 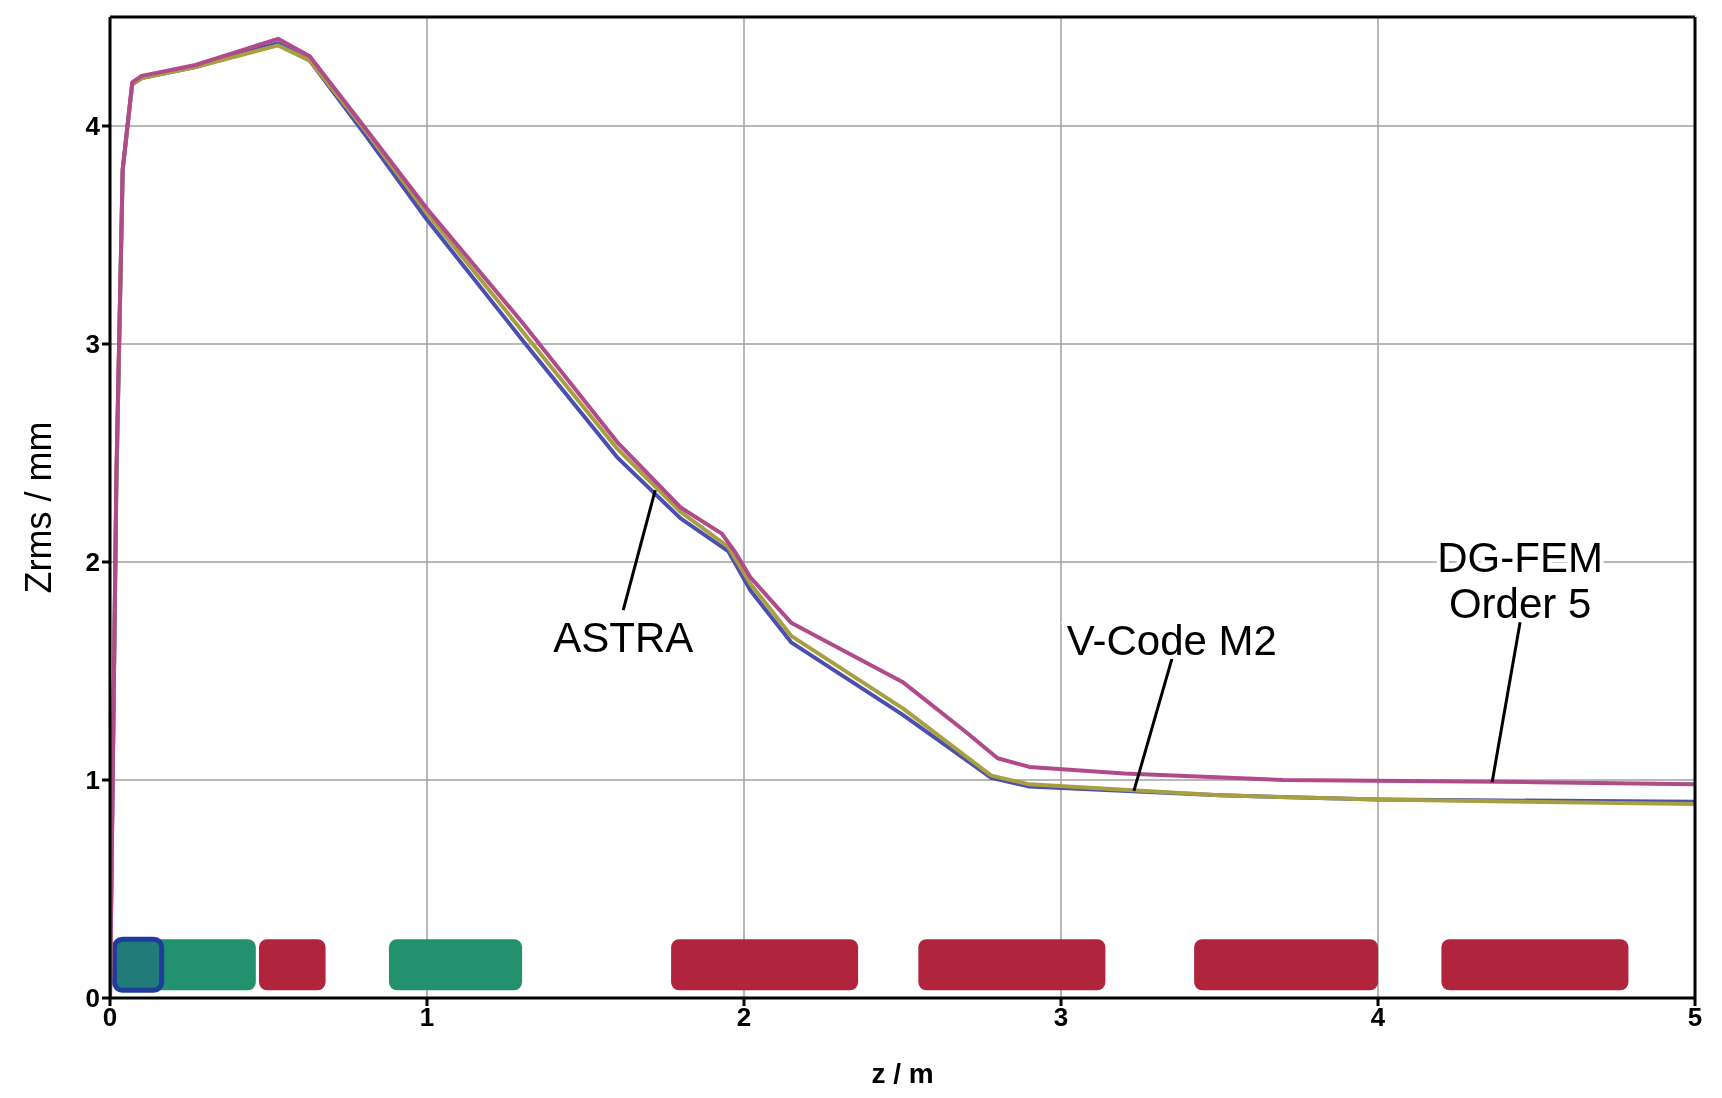 I want to click on x-tick-label: 2, so click(x=744, y=1017).